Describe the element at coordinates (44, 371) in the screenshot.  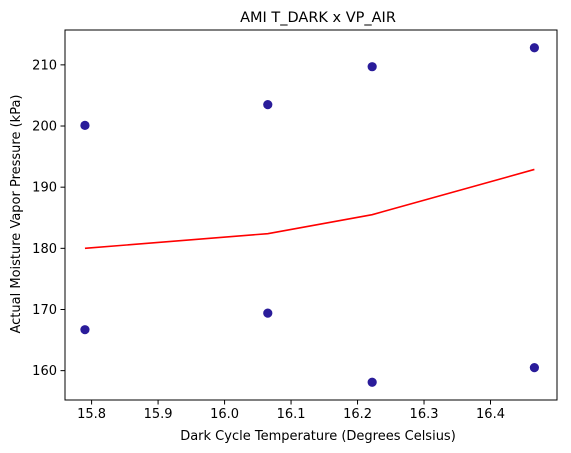
I see `y-tick-label: 160` at that location.